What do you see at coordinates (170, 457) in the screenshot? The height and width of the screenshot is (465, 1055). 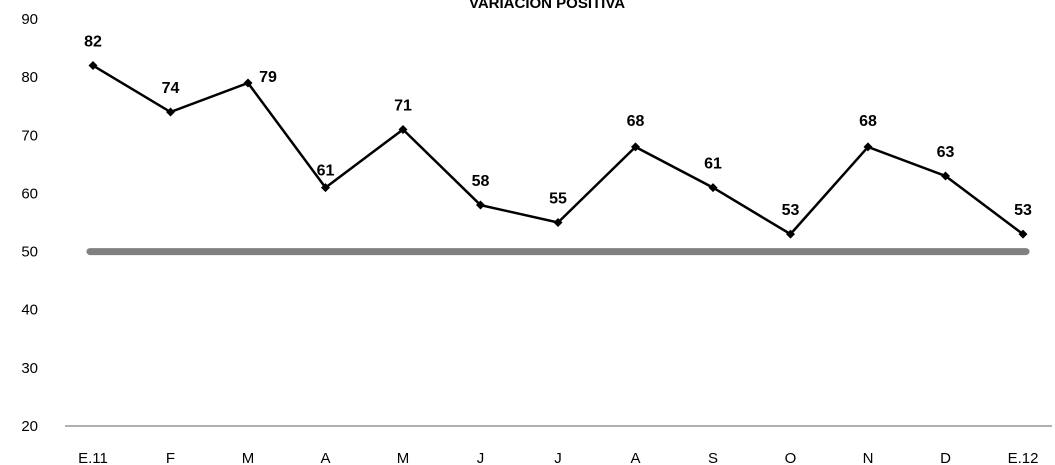 I see `x-tick-label: F` at bounding box center [170, 457].